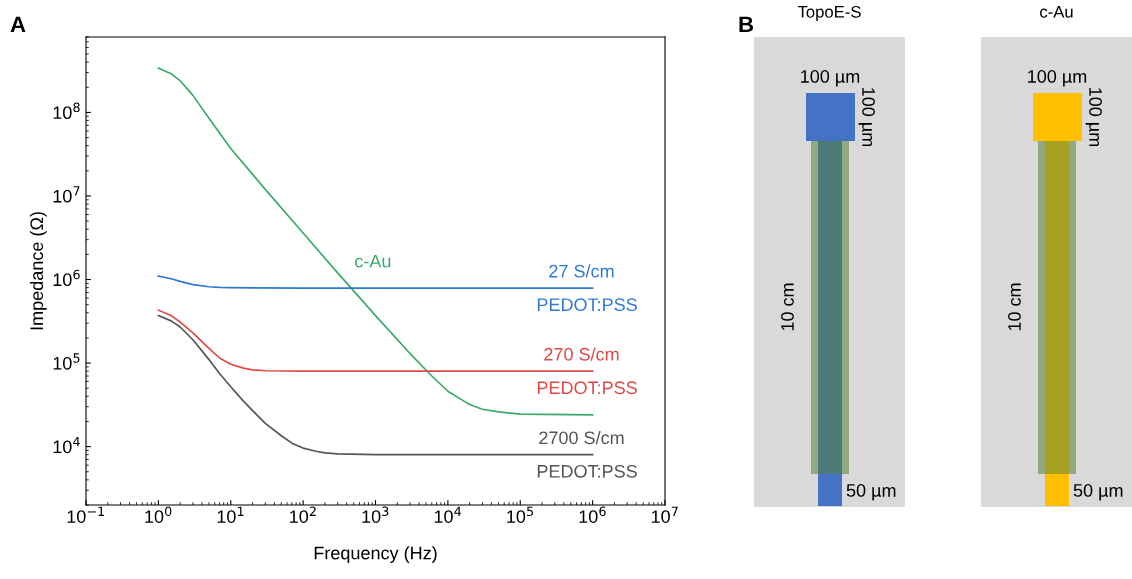  Describe the element at coordinates (592, 514) in the screenshot. I see `x-tick-label: 10$^{6}$` at that location.